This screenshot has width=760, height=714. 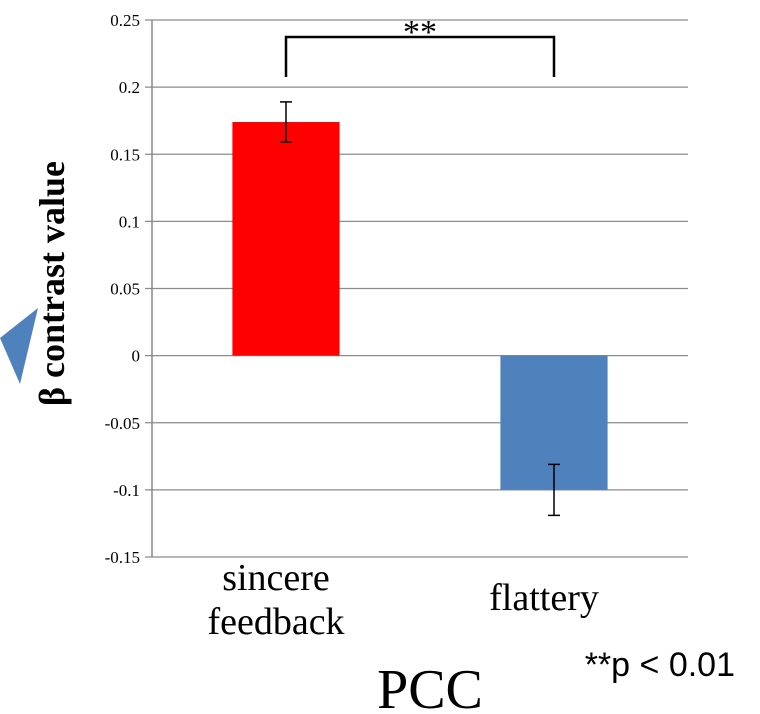 What do you see at coordinates (136, 356) in the screenshot?
I see `y-tick-label: 0` at bounding box center [136, 356].